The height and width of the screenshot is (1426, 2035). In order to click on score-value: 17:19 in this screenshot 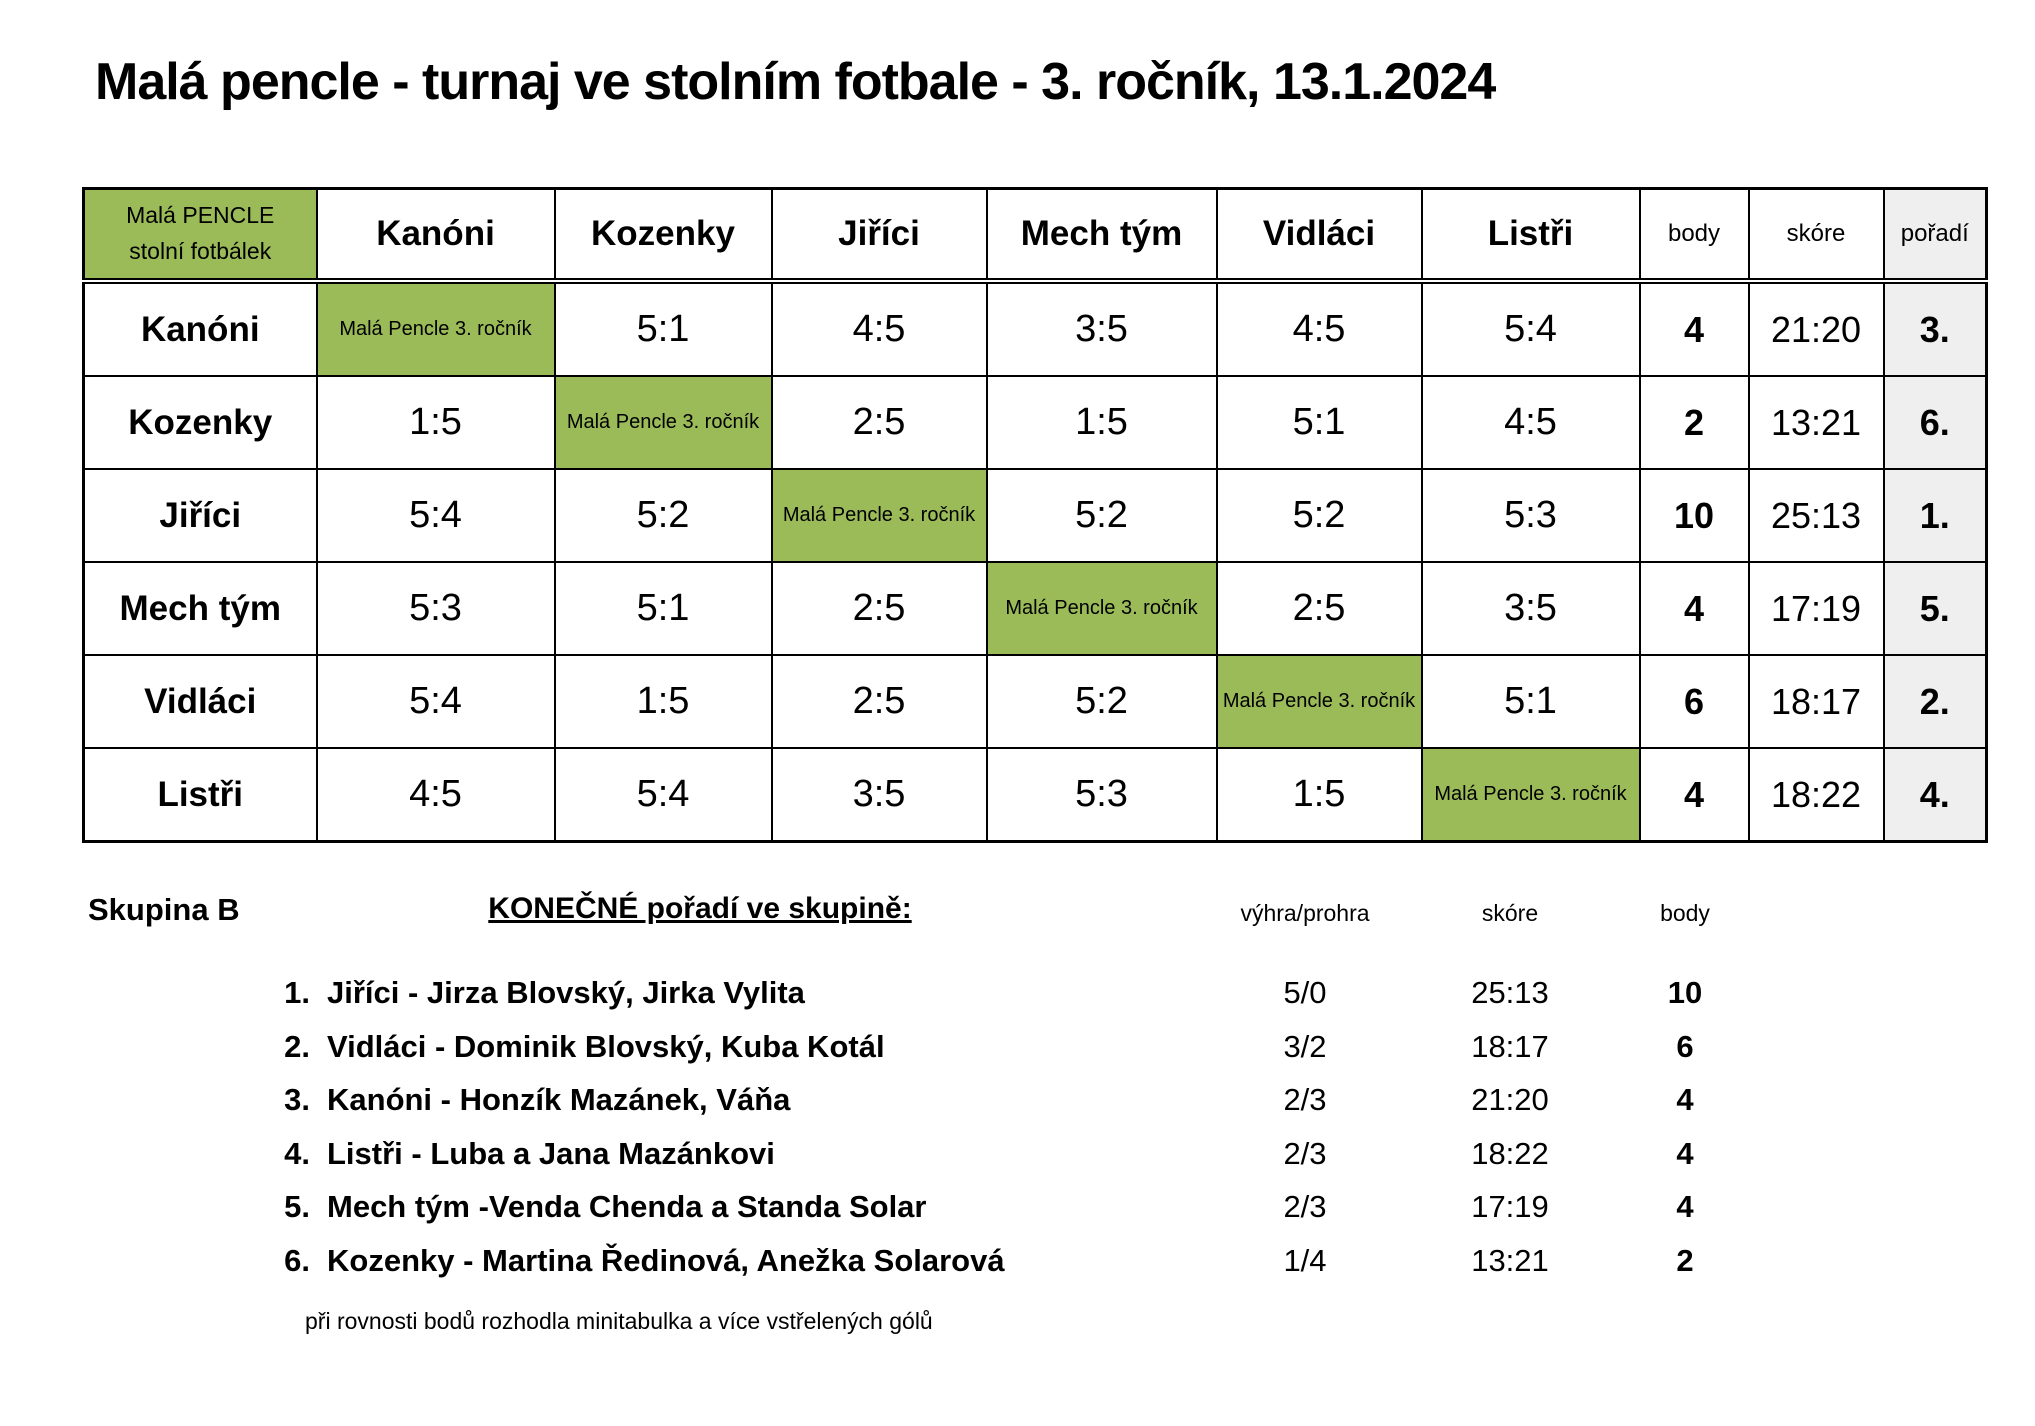, I will do `click(1510, 1206)`.